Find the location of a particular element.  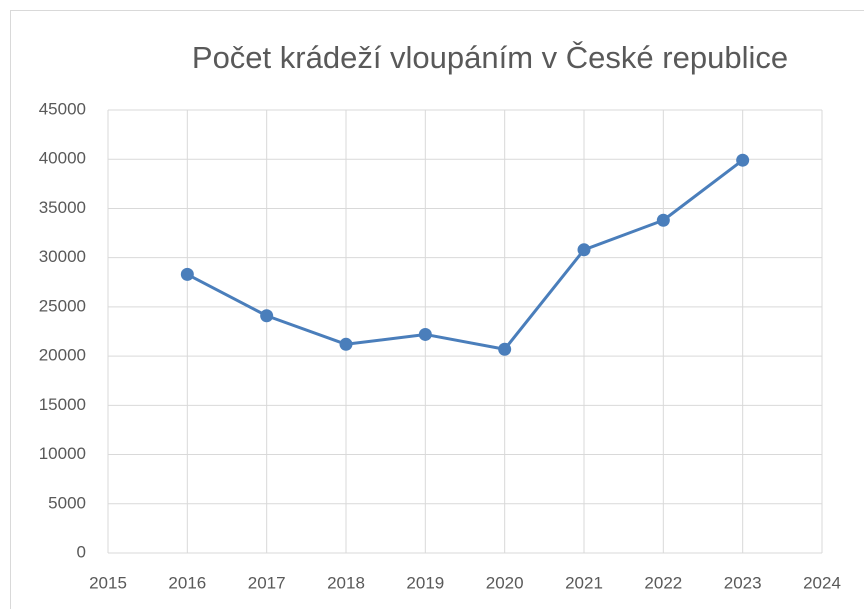

x-tick-label: 2023 is located at coordinates (743, 582).